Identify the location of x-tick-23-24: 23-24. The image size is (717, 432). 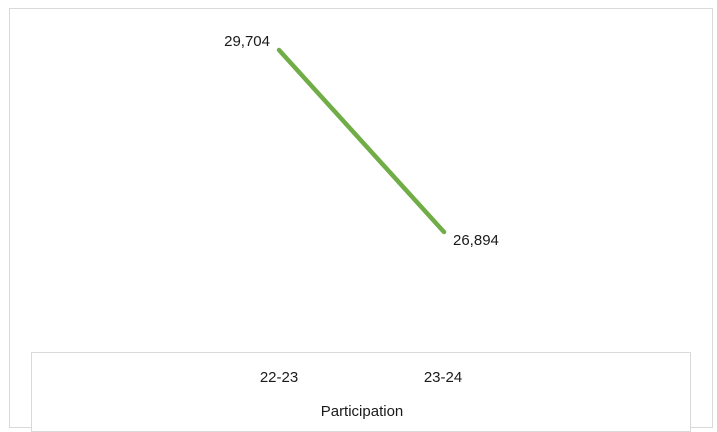
(443, 377).